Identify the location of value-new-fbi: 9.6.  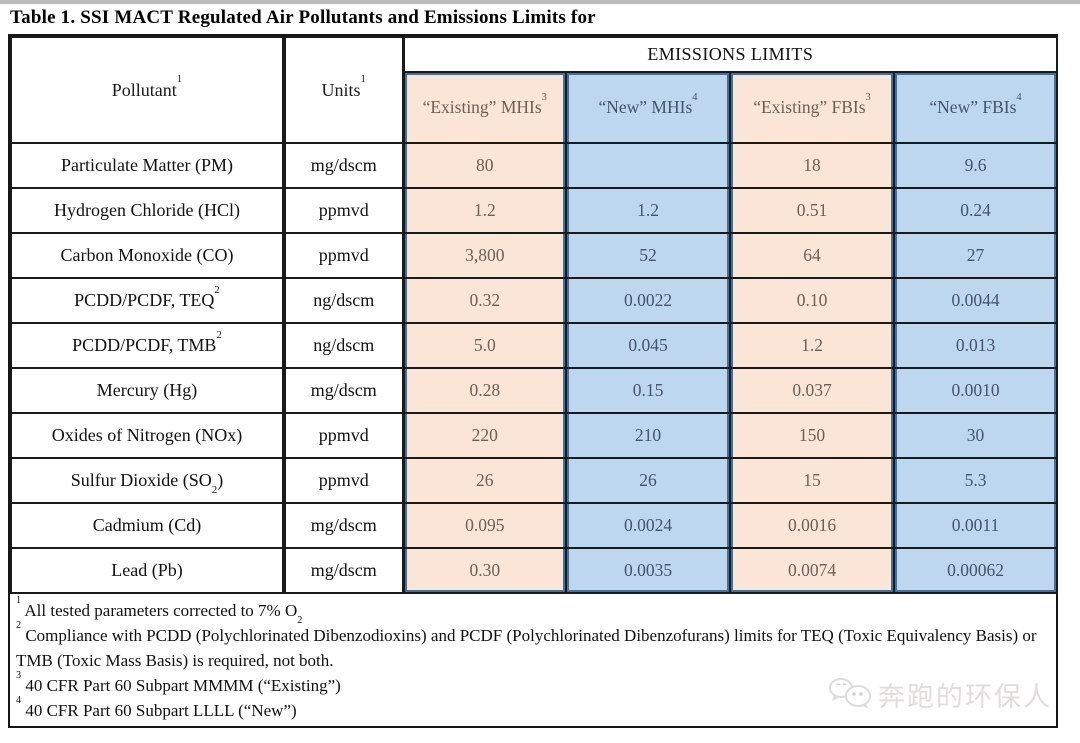
(975, 165).